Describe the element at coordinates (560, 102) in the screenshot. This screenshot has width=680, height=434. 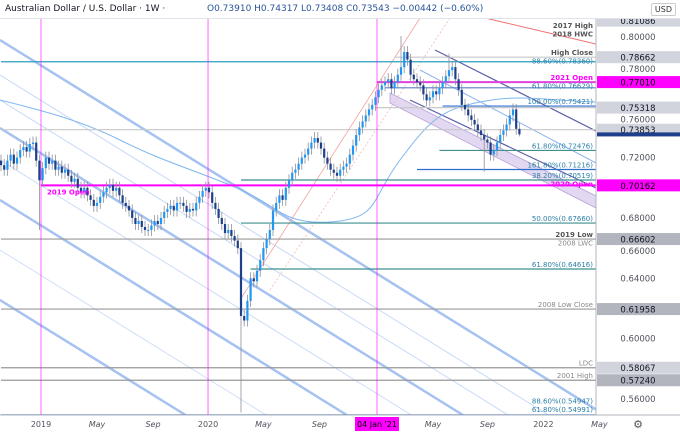
I see `level-label: 100.00%(0.75421)` at that location.